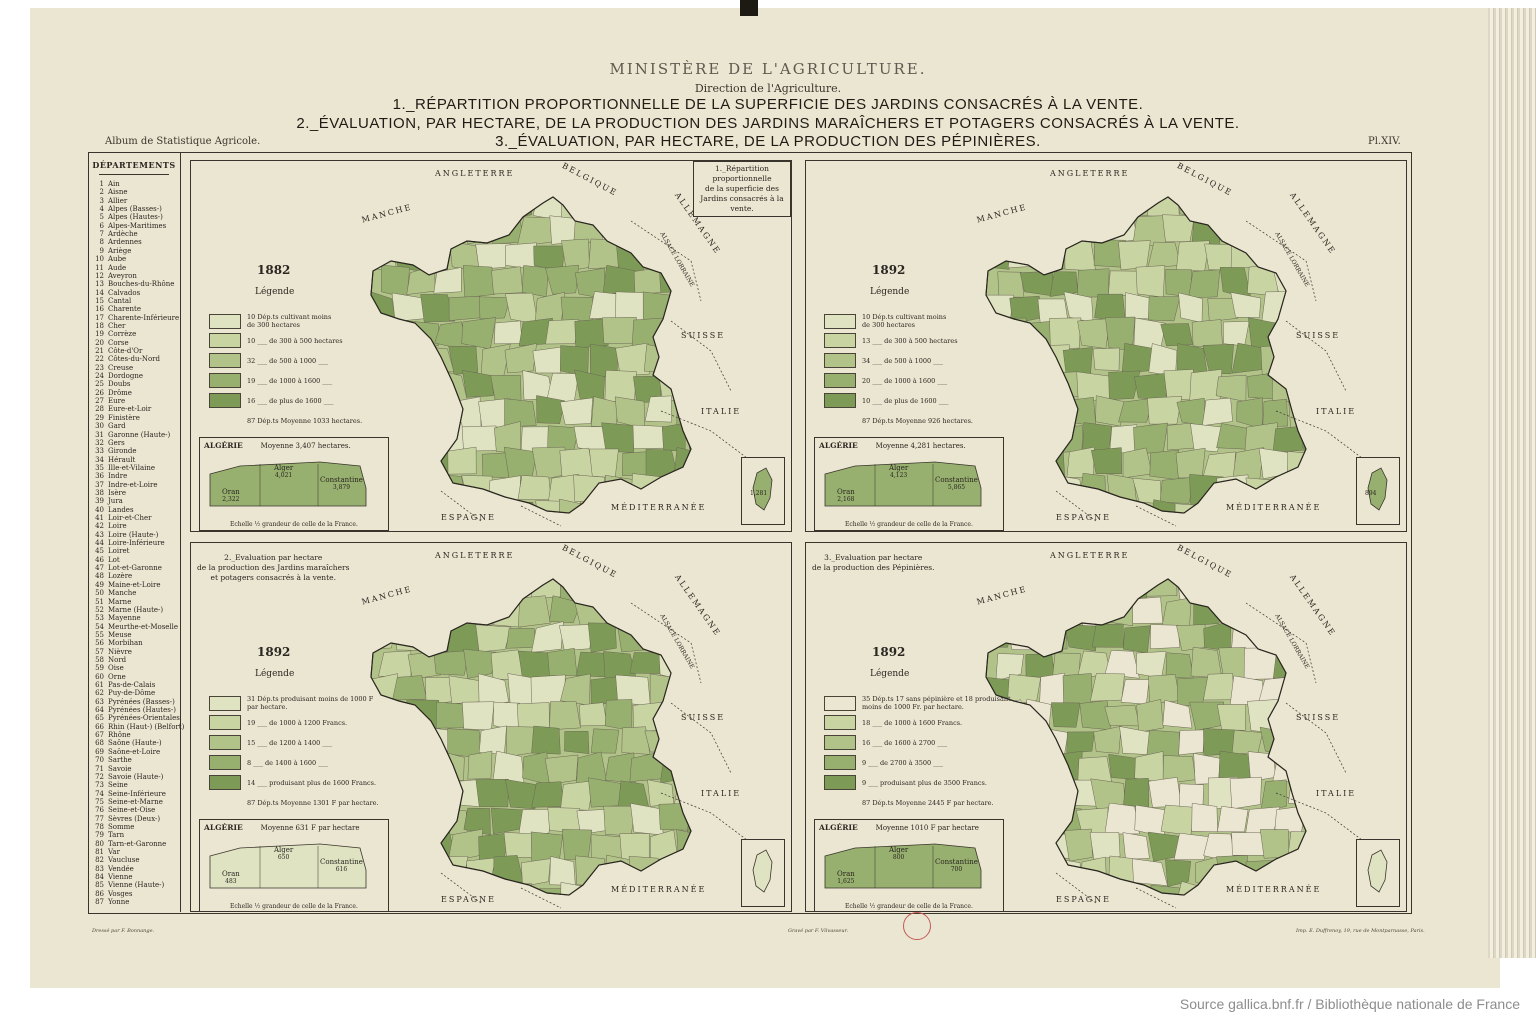  Describe the element at coordinates (290, 742) in the screenshot. I see `legend-label: 15 ___ de 1200 à 1400 ___` at that location.